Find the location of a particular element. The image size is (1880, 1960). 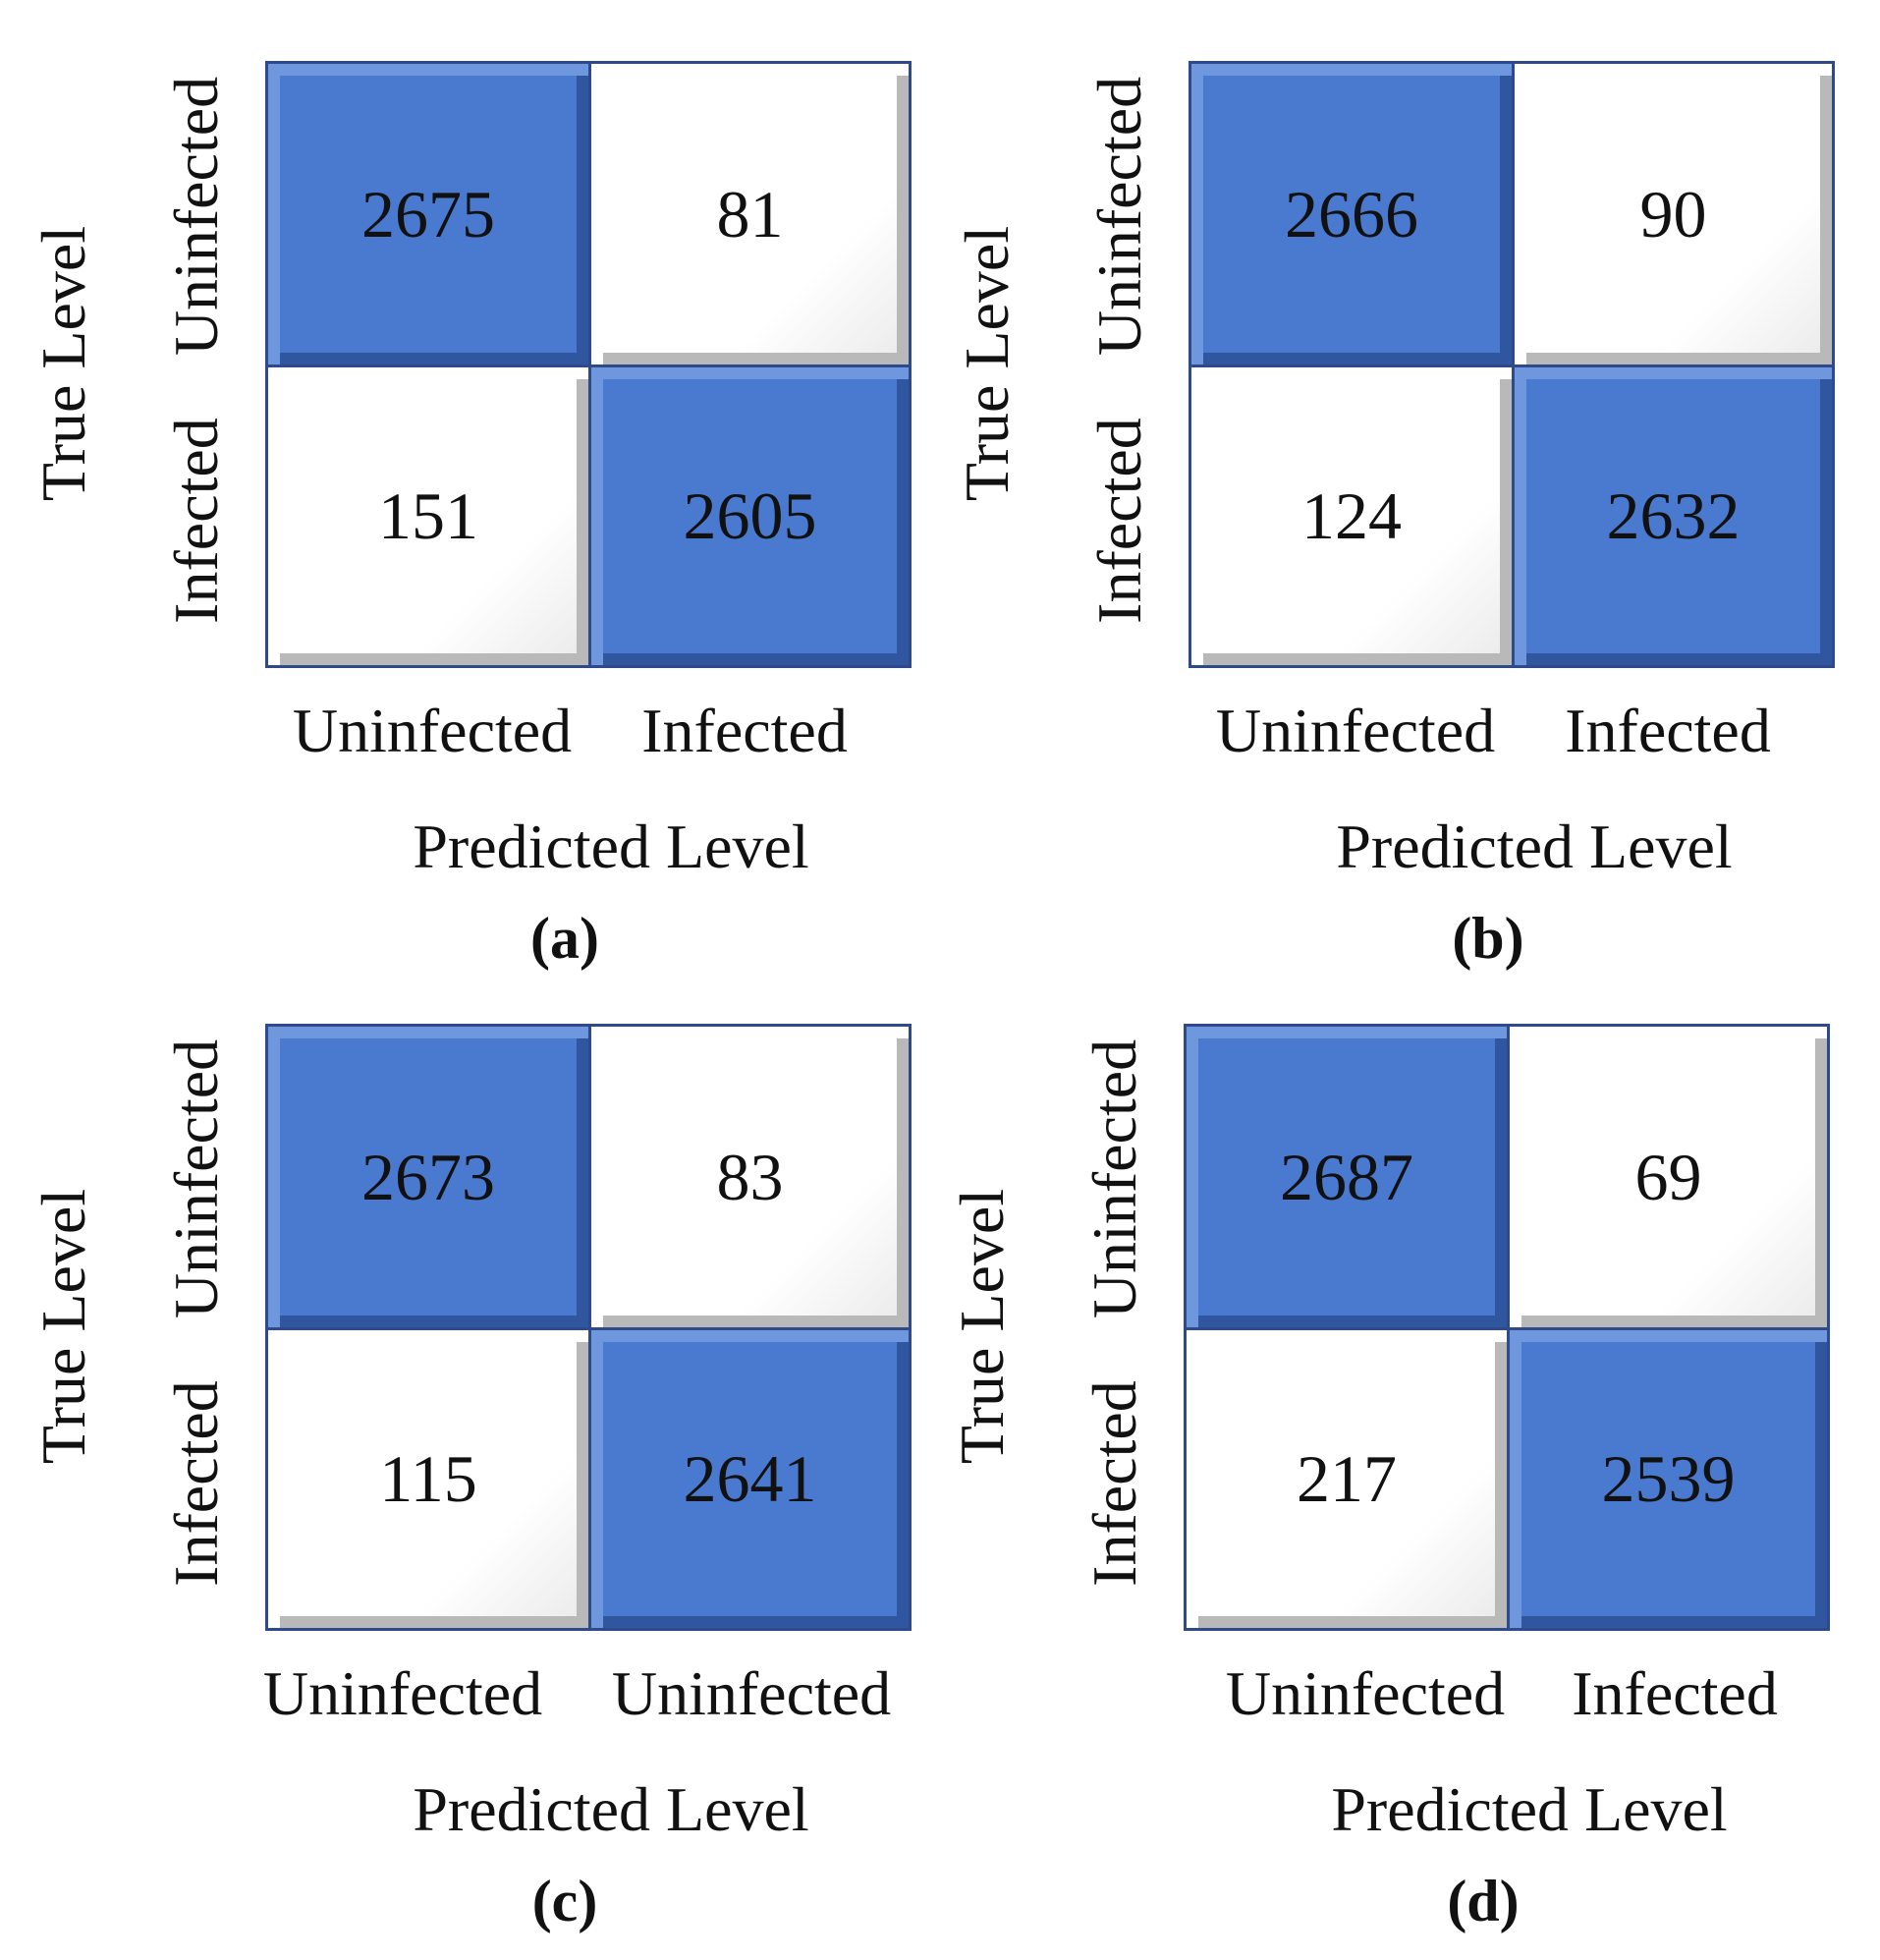

panel-caption: (d) is located at coordinates (1483, 1901).